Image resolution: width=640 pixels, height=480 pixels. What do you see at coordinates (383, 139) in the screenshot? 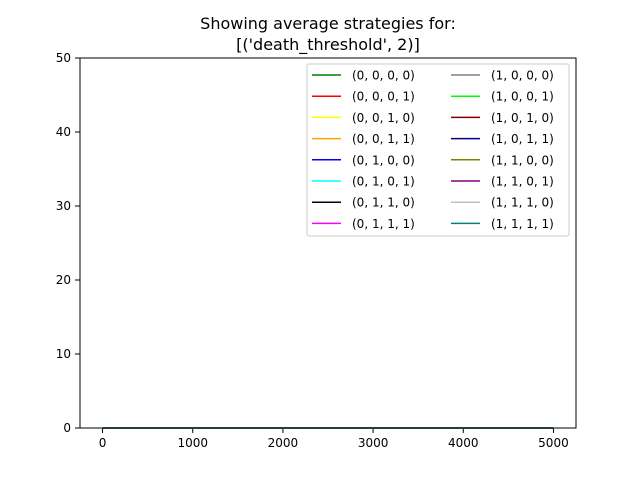
I see `legend-entry-label: (0, 0, 1, 1)` at bounding box center [383, 139].